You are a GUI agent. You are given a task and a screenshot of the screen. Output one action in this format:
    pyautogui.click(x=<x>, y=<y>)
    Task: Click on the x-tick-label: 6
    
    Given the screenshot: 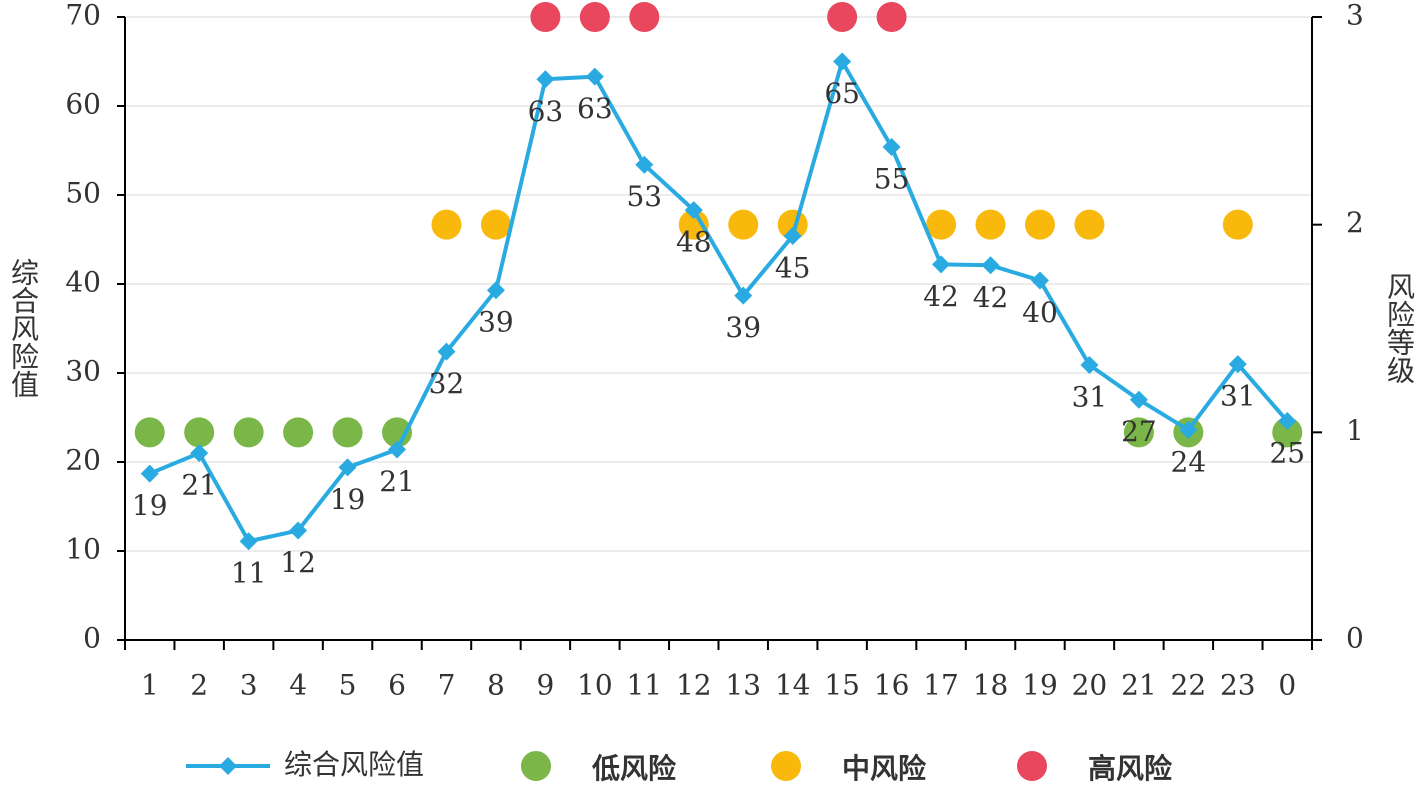 What is the action you would take?
    pyautogui.click(x=397, y=685)
    